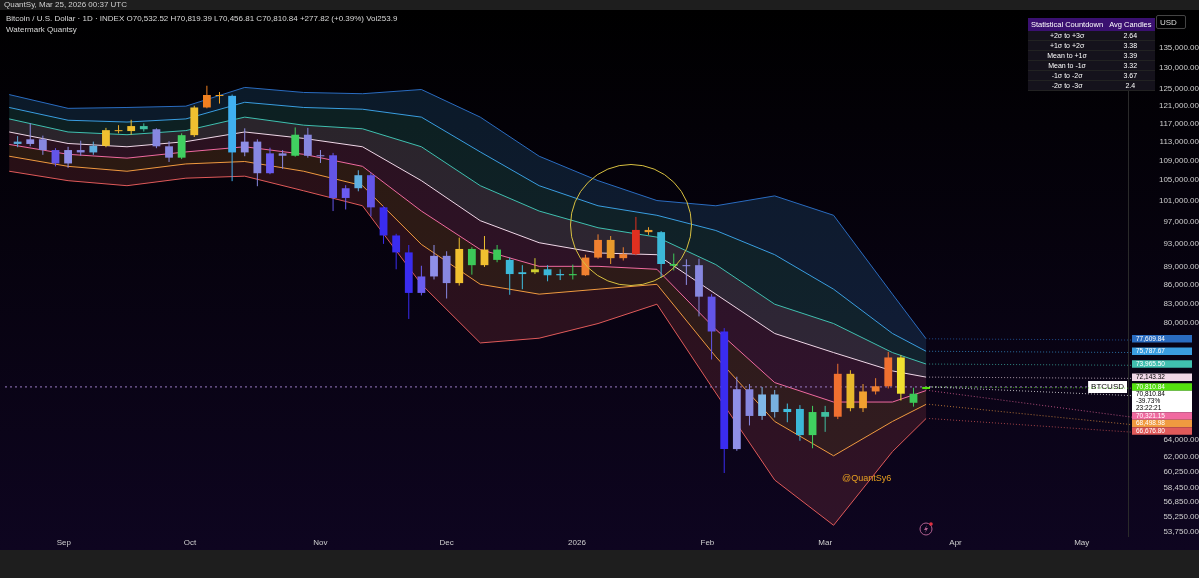 The width and height of the screenshot is (1199, 578). I want to click on ref-line-label: BTCUSD, so click(1108, 387).